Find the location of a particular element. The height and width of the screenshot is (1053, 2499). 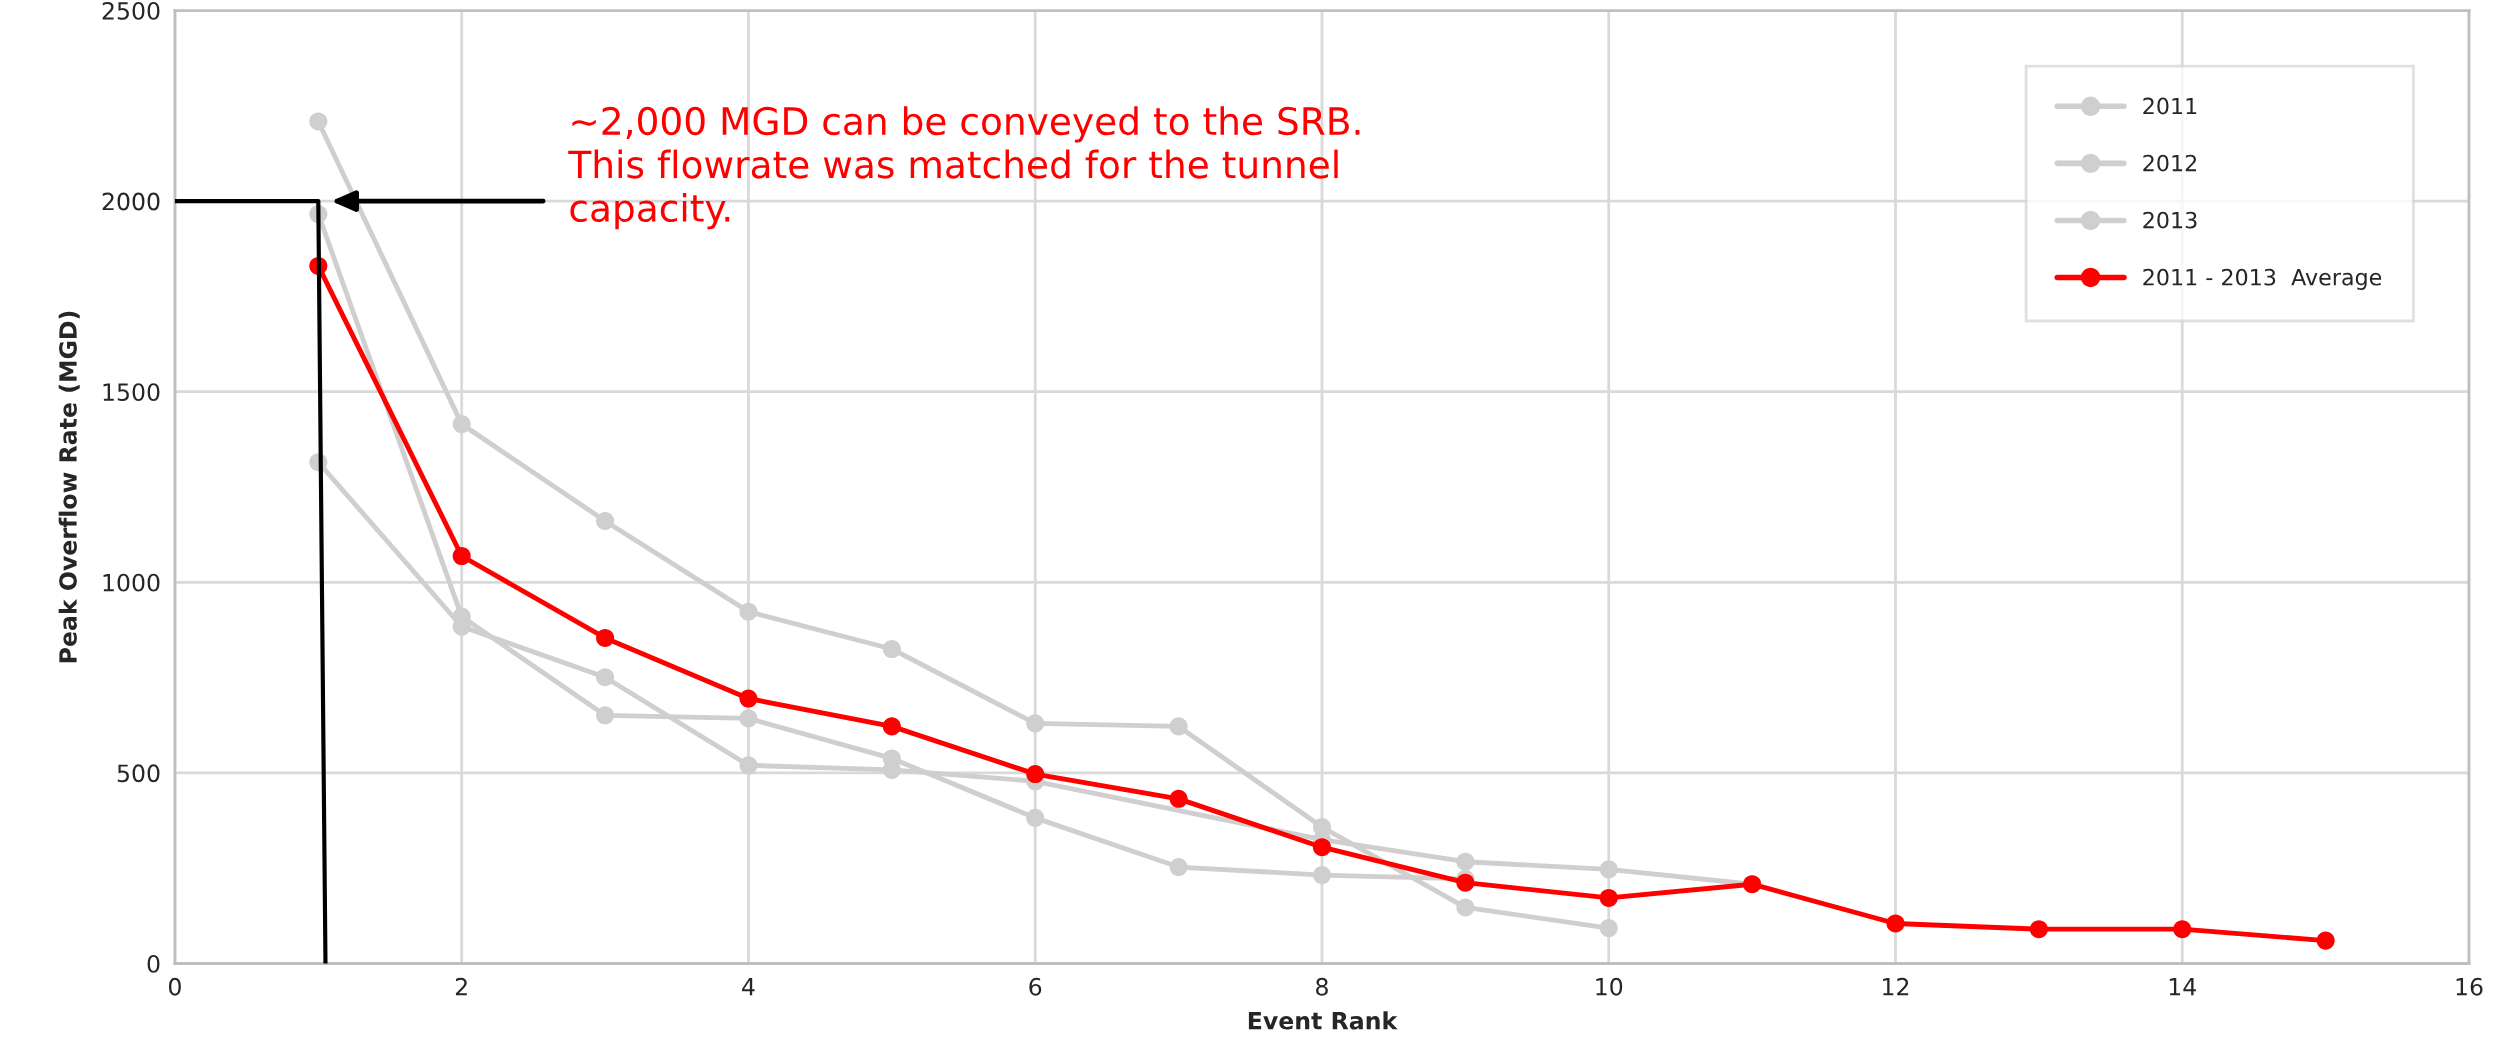

legend-label: 2011 - 2013 Average is located at coordinates (2262, 279).